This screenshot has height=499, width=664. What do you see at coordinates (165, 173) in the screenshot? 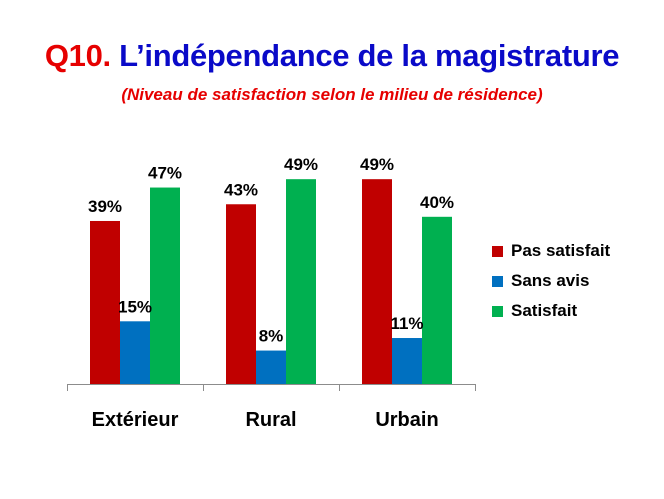
I see `value-label-satisfait-exterieur: 47%` at bounding box center [165, 173].